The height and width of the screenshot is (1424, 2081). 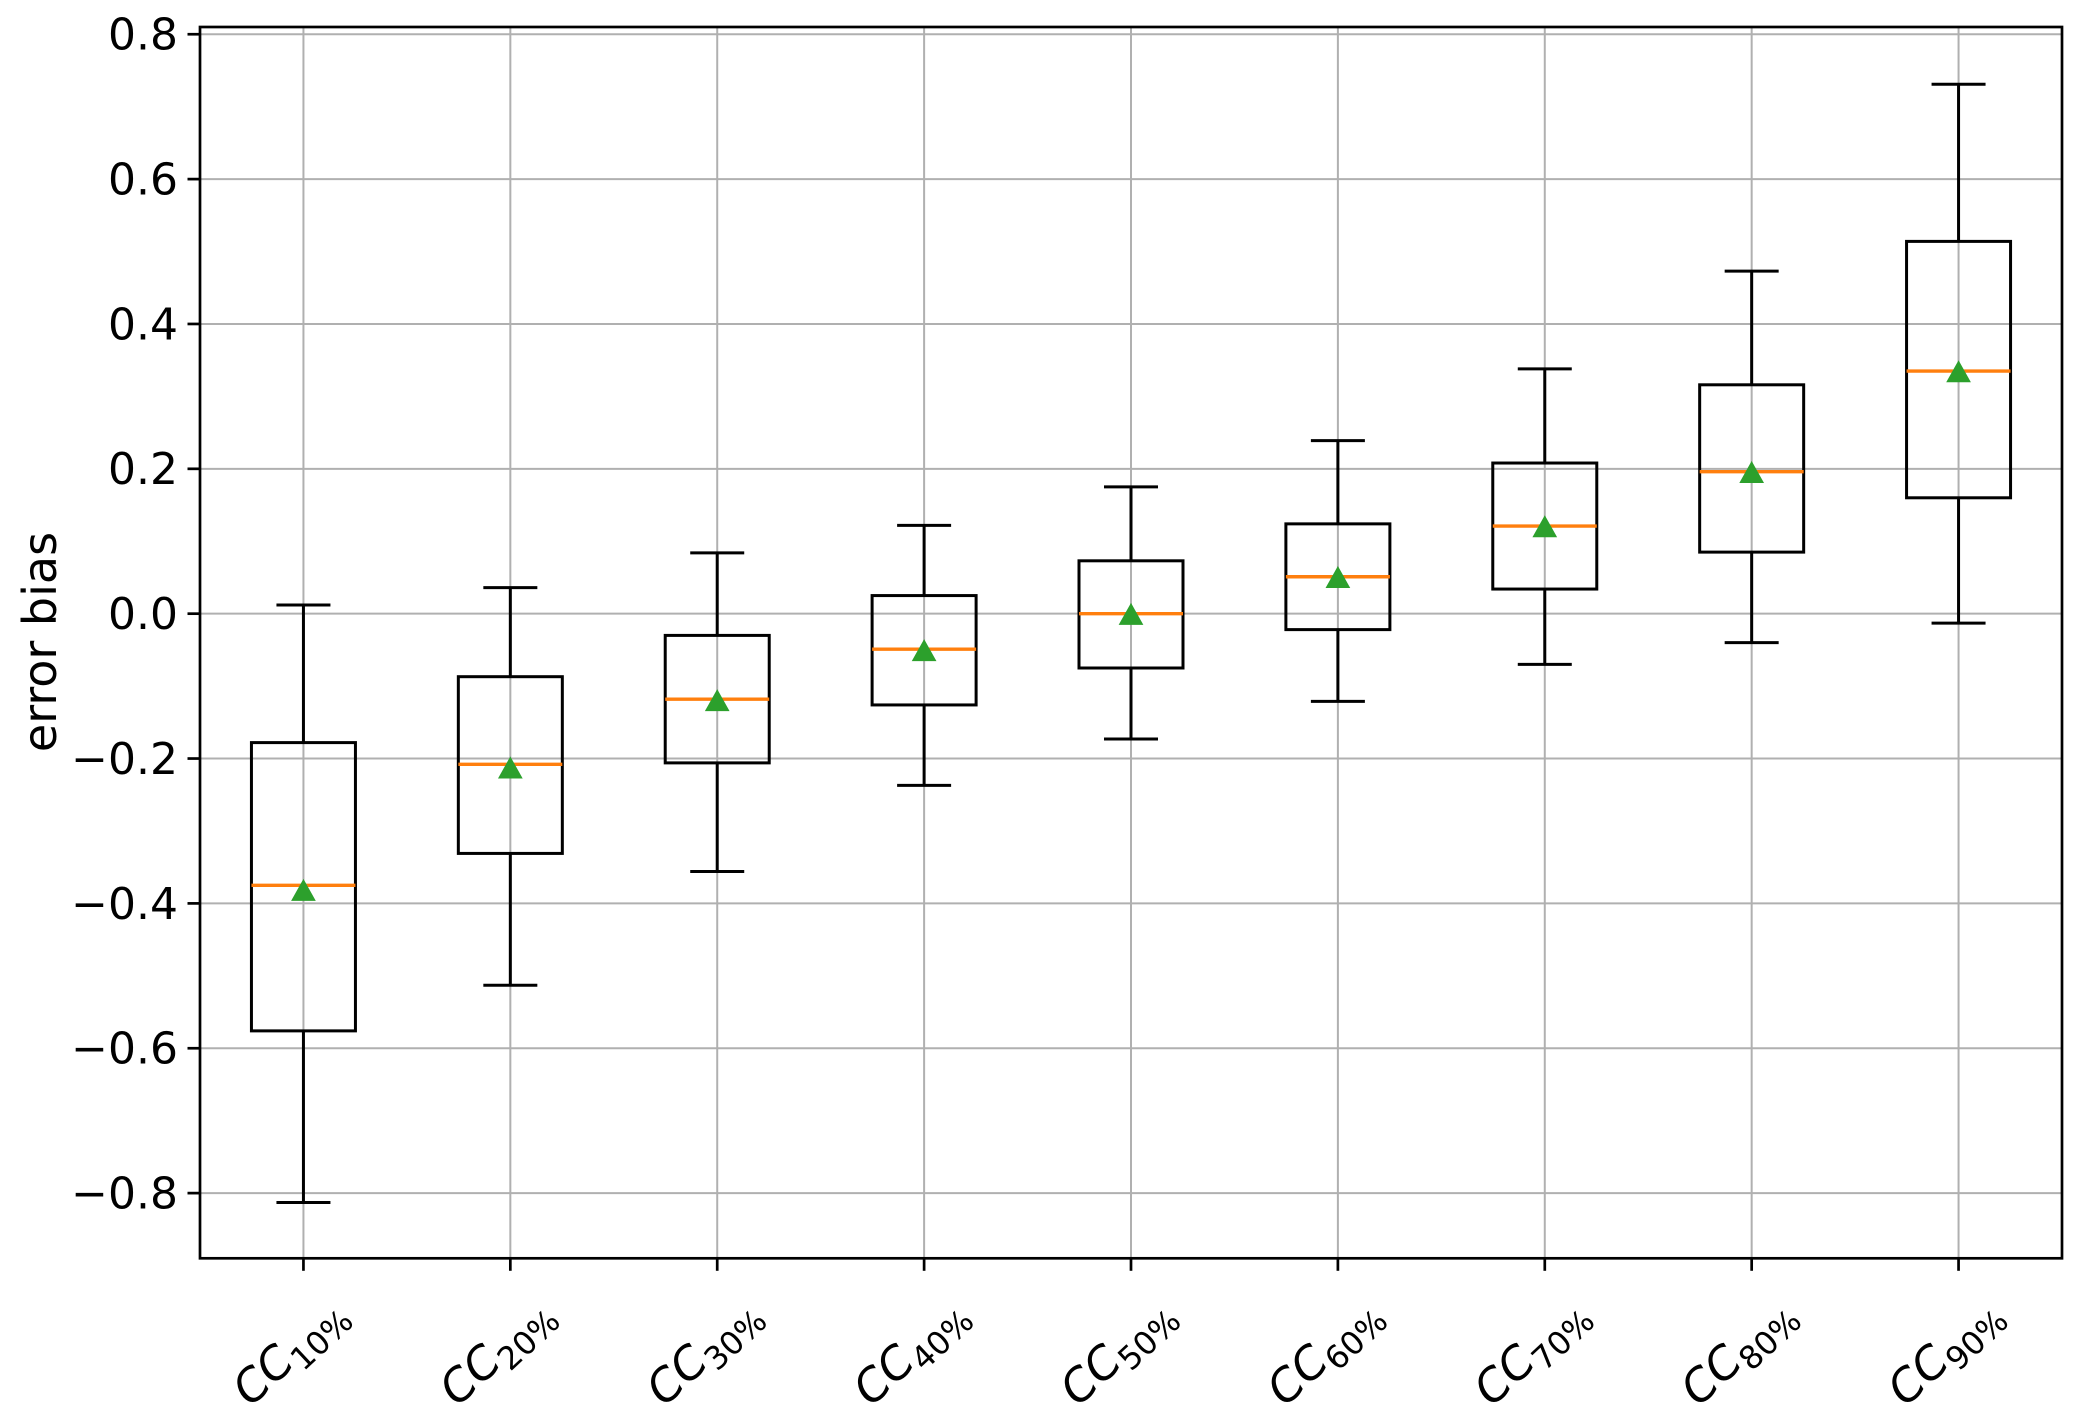 What do you see at coordinates (510, 786) in the screenshot?
I see `box-group-CC20%` at bounding box center [510, 786].